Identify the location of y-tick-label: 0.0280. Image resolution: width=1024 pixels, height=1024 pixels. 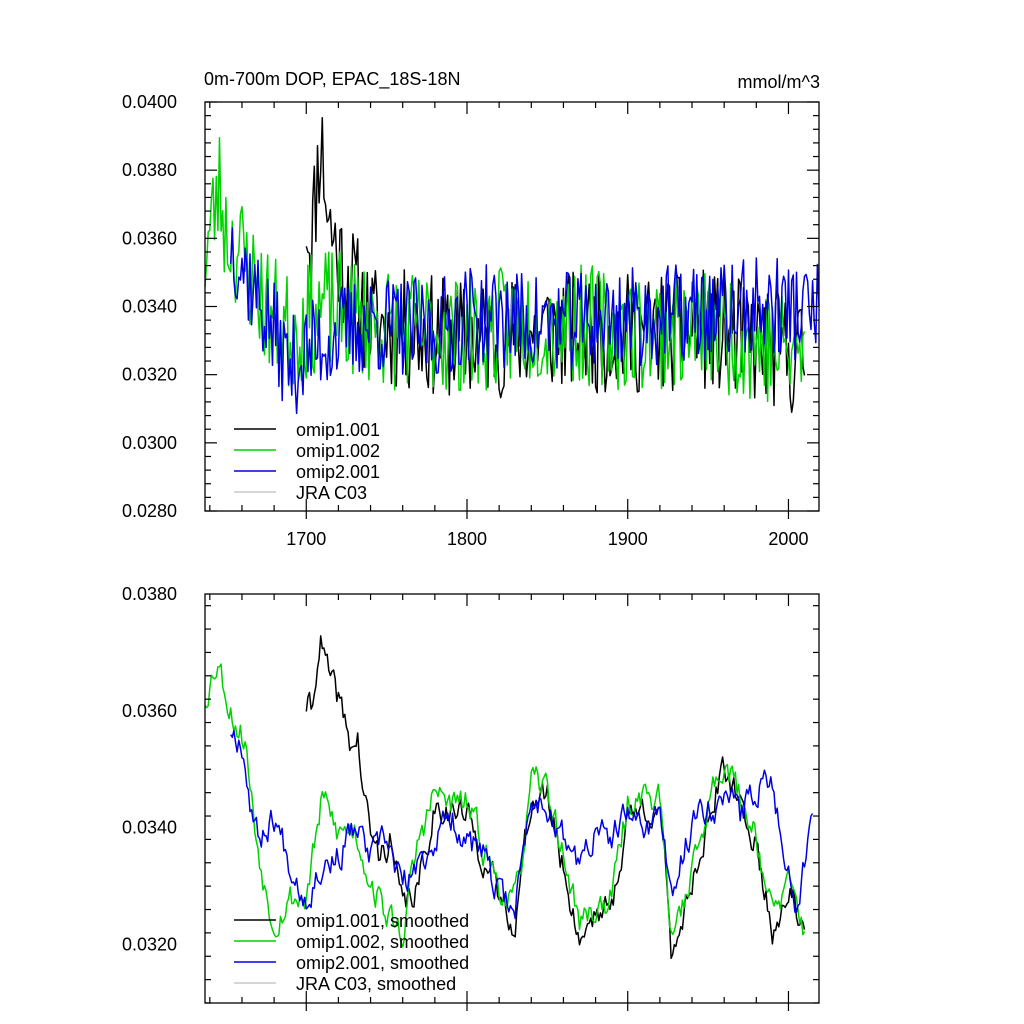
(149, 511).